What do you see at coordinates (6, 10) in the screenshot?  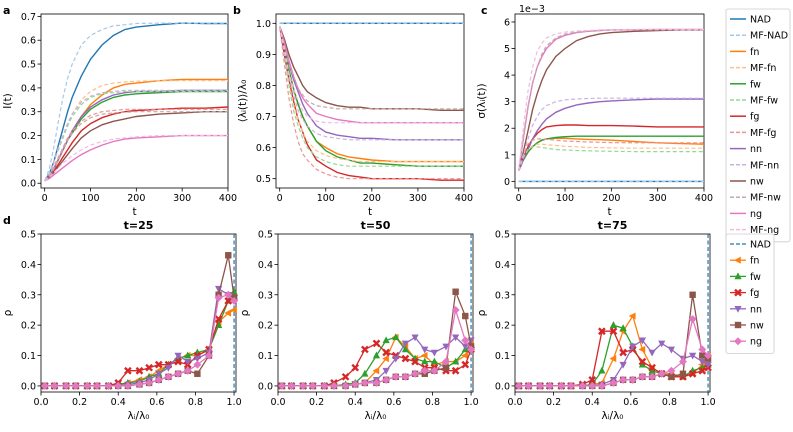 I see `panel-letter-a: a` at bounding box center [6, 10].